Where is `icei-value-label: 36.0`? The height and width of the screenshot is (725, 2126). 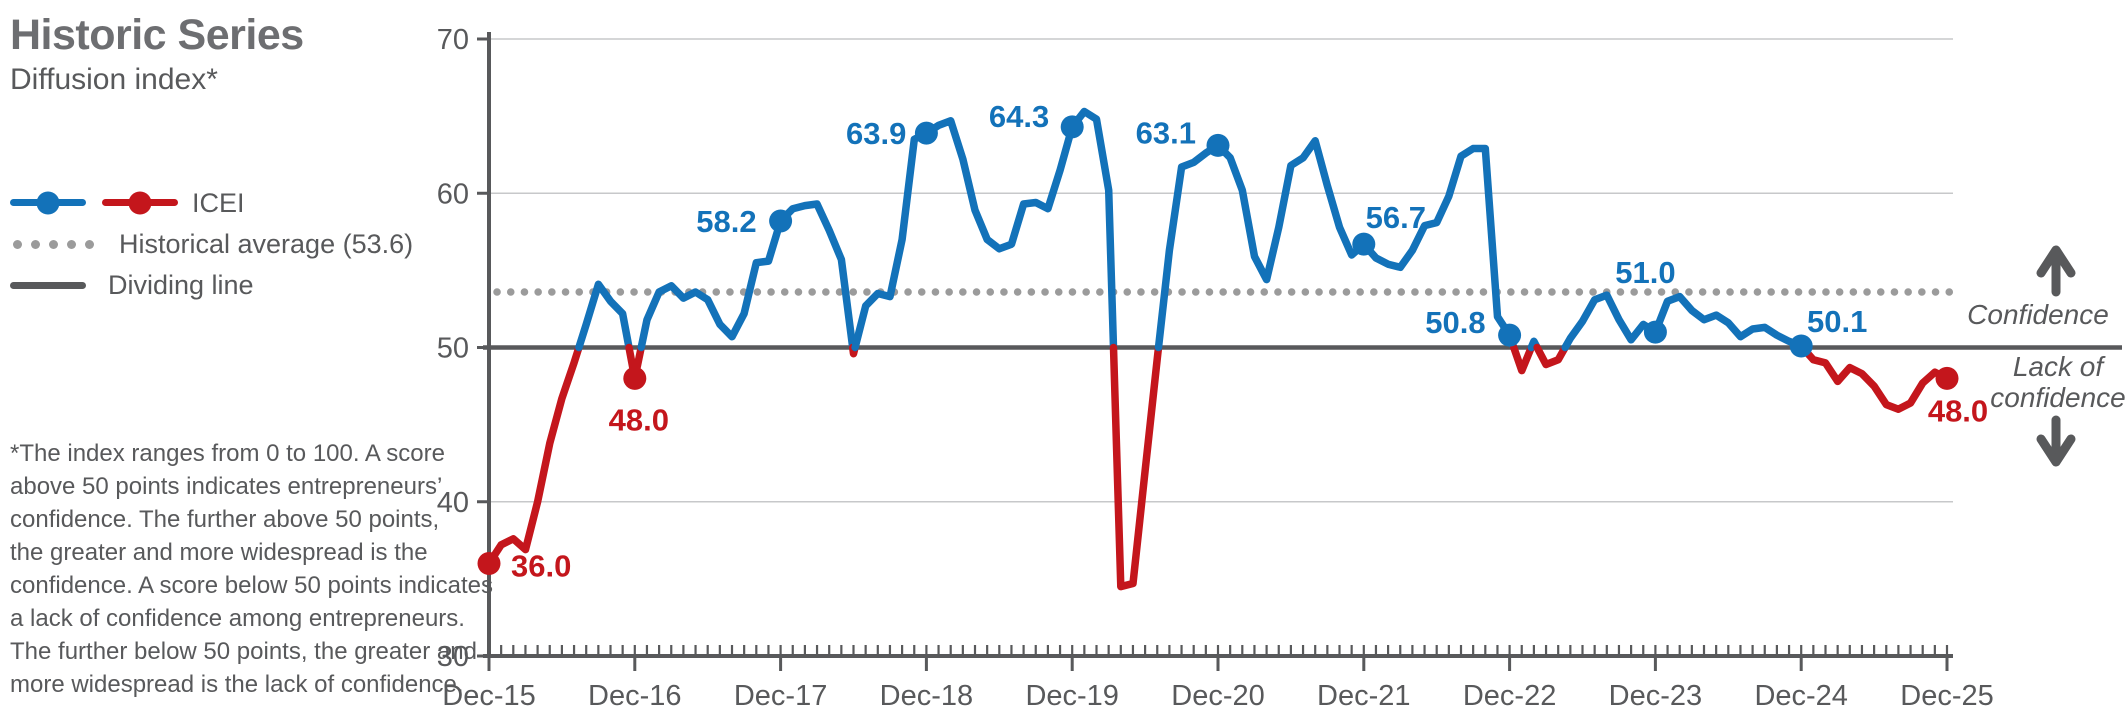 icei-value-label: 36.0 is located at coordinates (541, 565).